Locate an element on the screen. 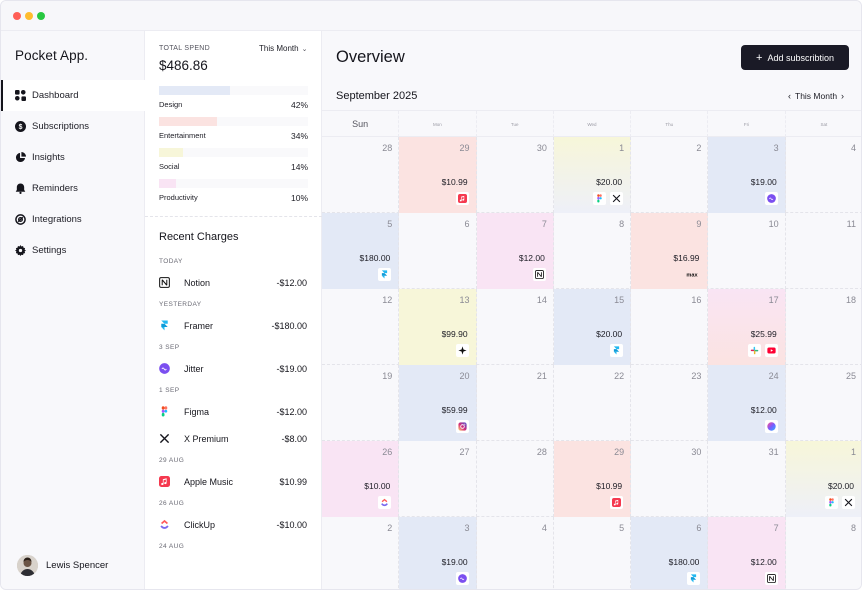 This screenshot has height=590, width=862. sidebar-item-subscriptions: $ Subscriptions is located at coordinates (73, 126).